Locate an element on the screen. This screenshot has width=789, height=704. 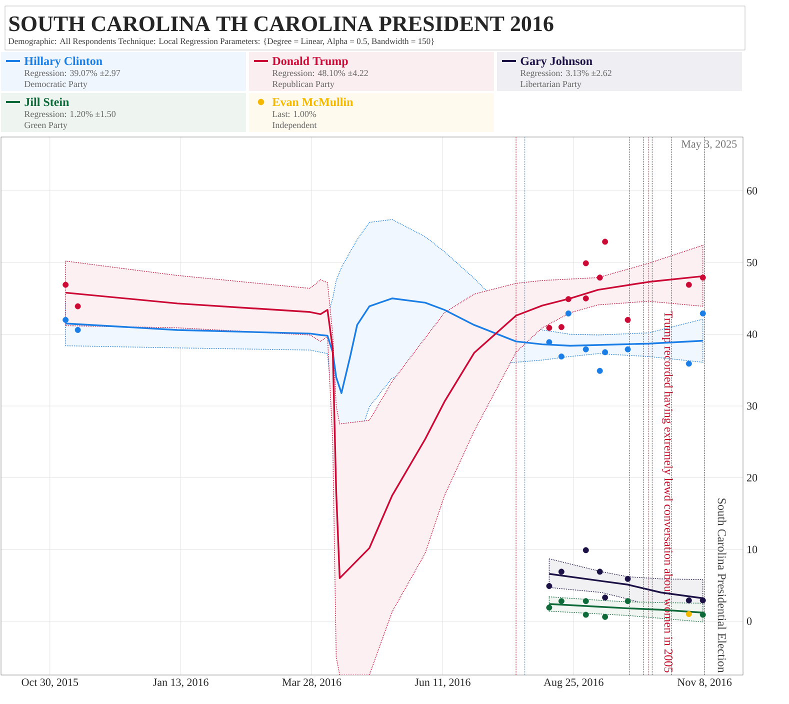
text: Republican Party is located at coordinates (303, 84).